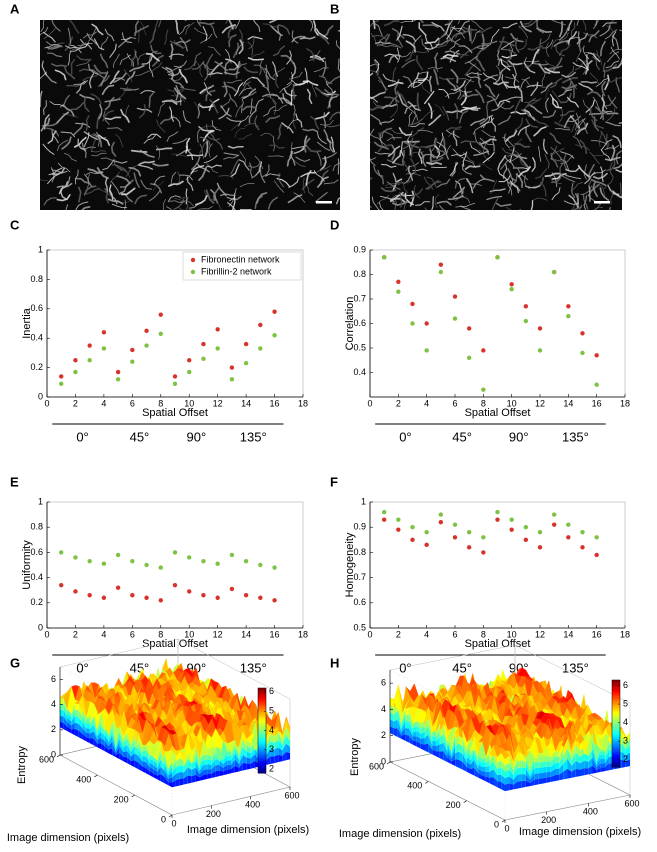 The image size is (657, 852). What do you see at coordinates (303, 403) in the screenshot?
I see `x-tick-label: 18` at bounding box center [303, 403].